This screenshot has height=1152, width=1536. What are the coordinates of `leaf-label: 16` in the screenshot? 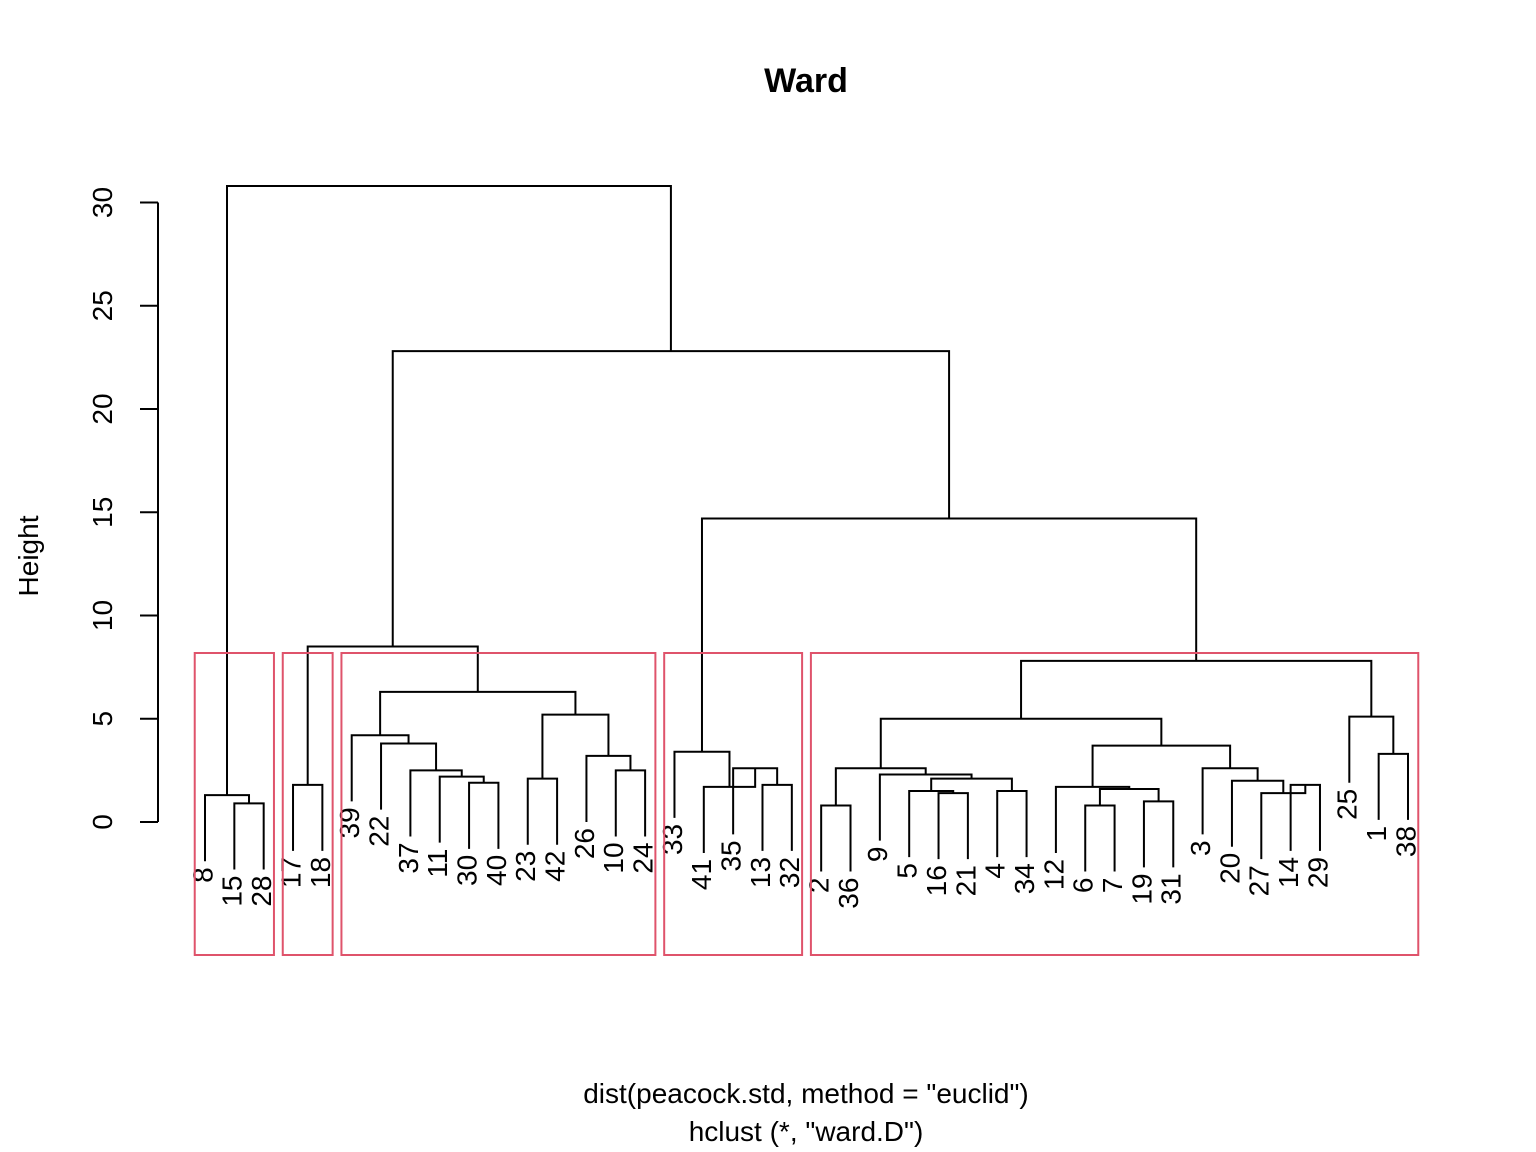 It's located at (936, 880).